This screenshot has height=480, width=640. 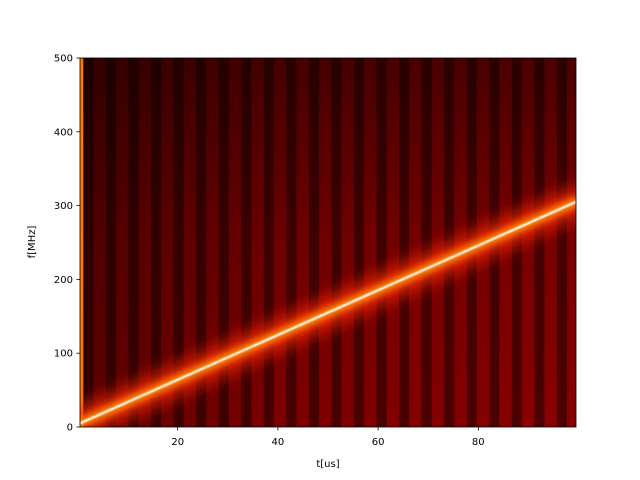 What do you see at coordinates (278, 442) in the screenshot?
I see `x-tick-label: 40` at bounding box center [278, 442].